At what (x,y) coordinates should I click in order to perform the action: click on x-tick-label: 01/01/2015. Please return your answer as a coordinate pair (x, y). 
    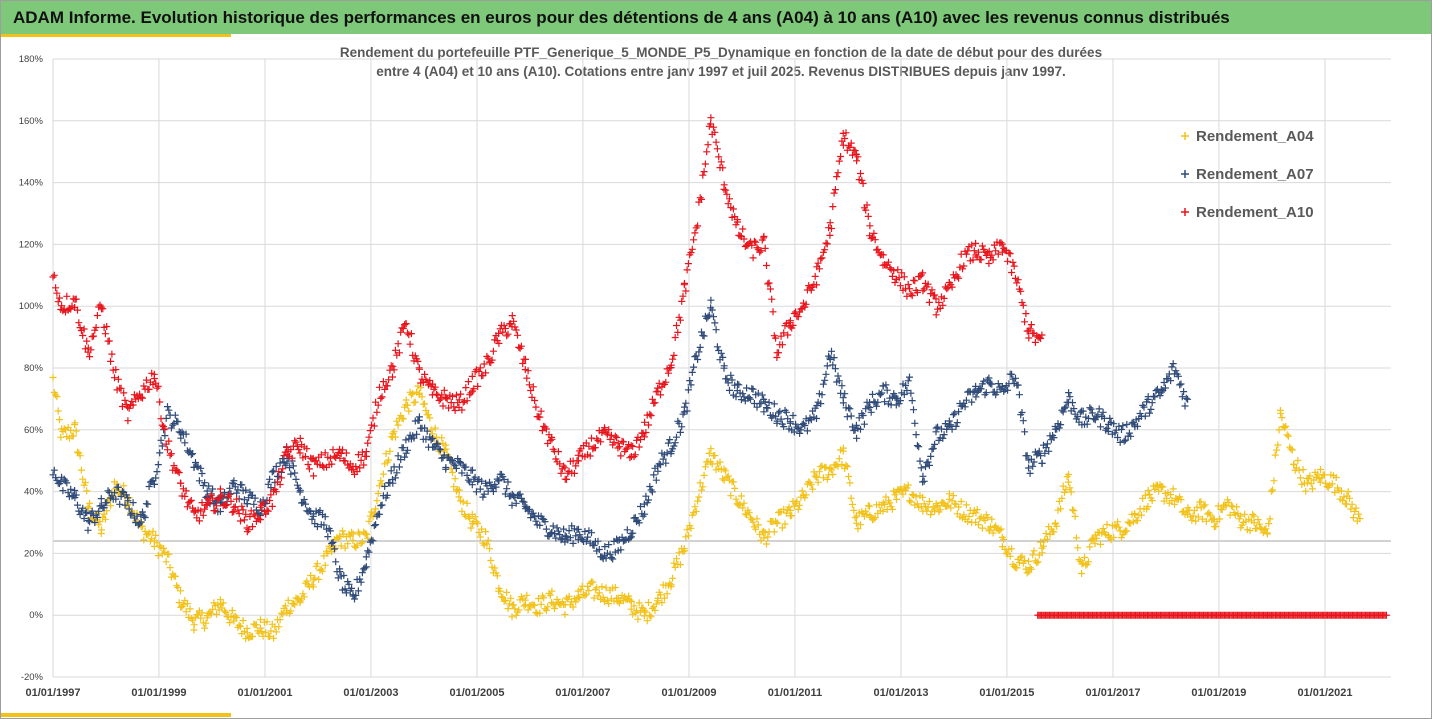
    Looking at the image, I should click on (1006, 693).